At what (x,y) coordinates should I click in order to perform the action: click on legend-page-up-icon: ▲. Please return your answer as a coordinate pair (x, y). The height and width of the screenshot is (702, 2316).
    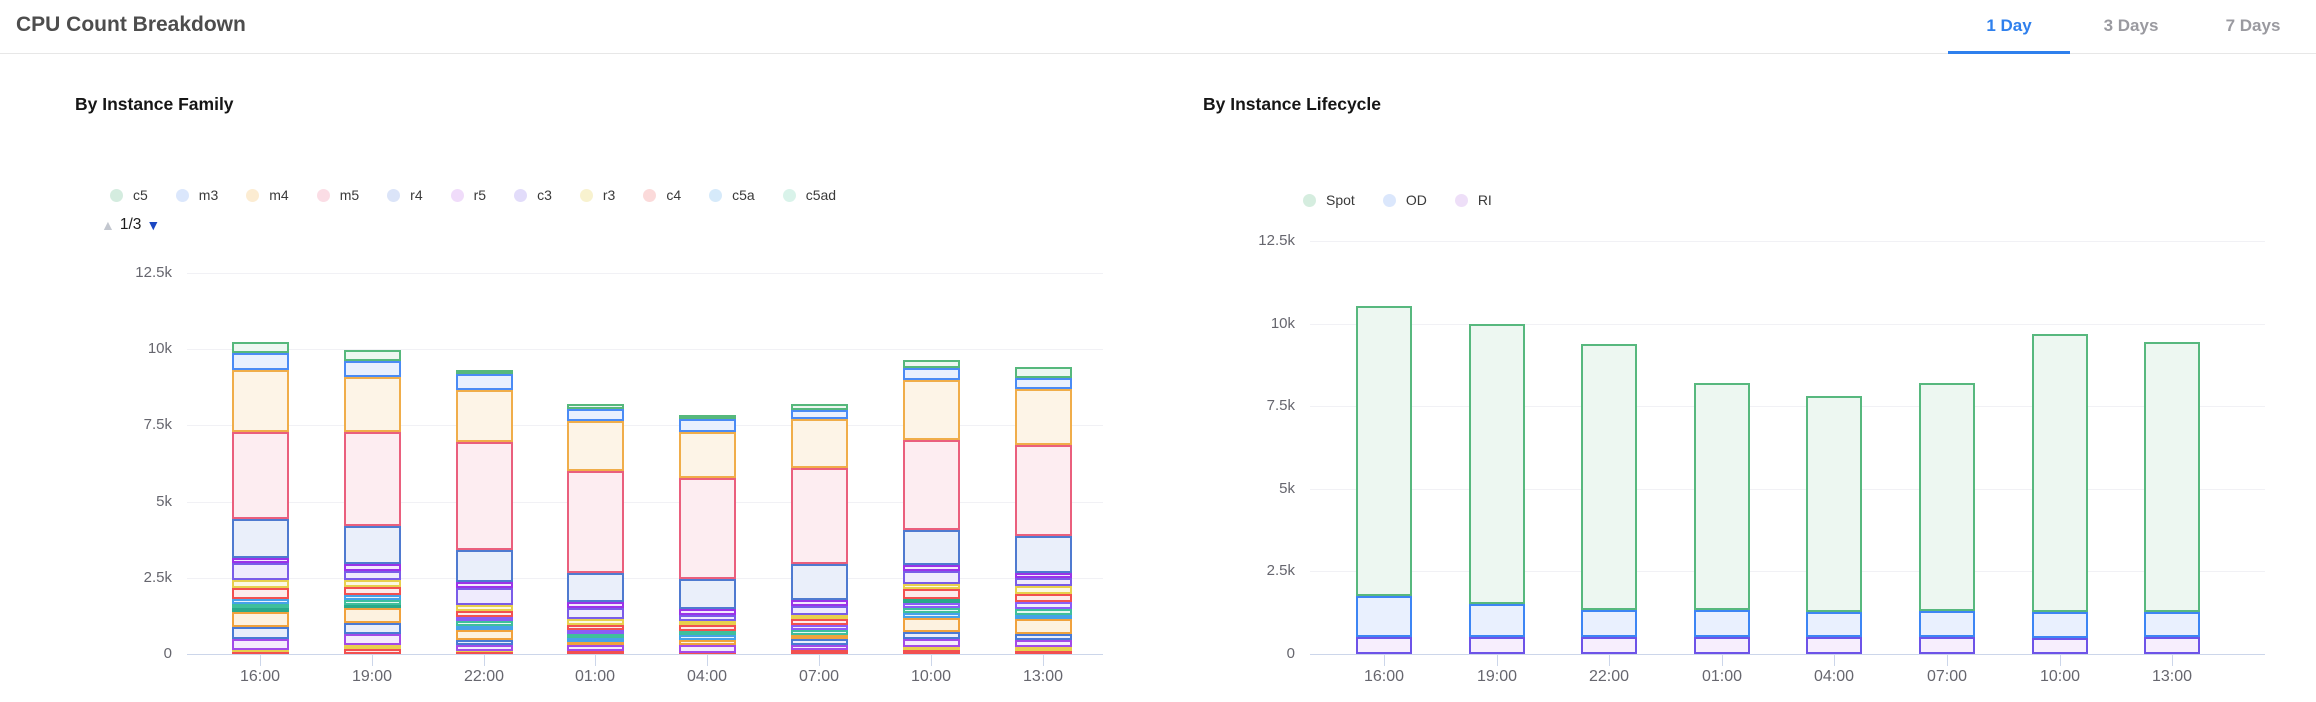
    Looking at the image, I should click on (108, 225).